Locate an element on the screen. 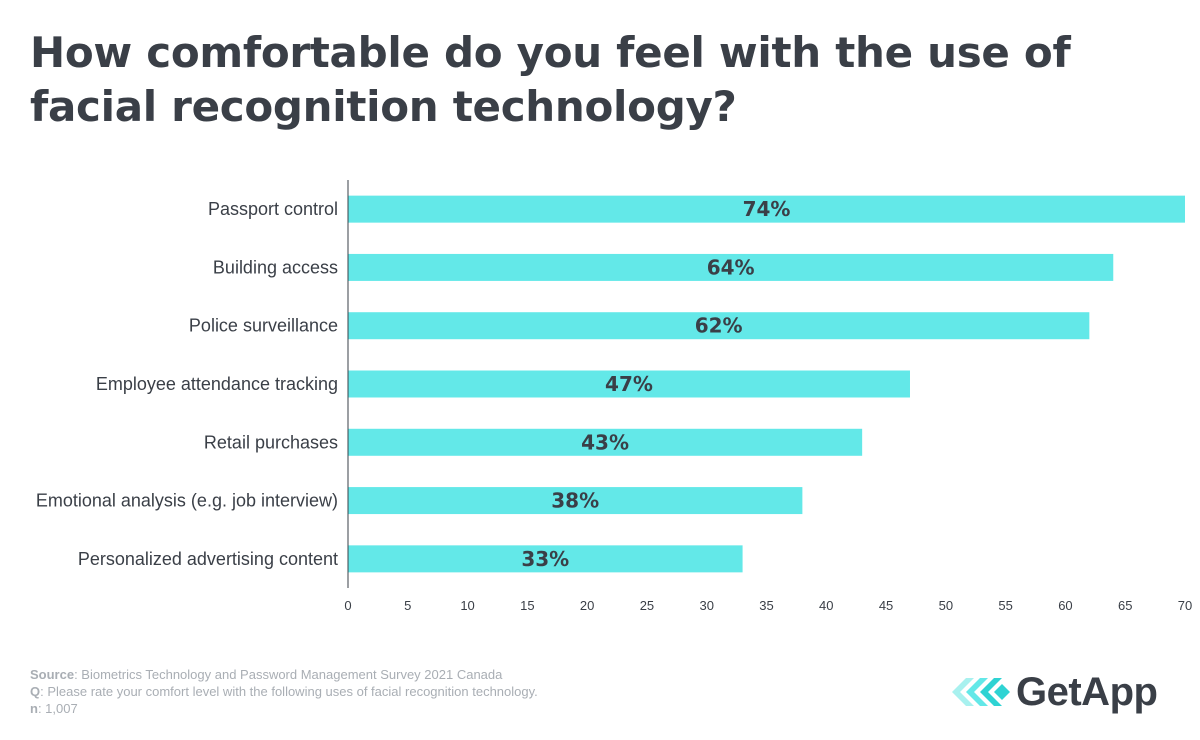 This screenshot has height=740, width=1200. category-label-3: Employee attendance tracking is located at coordinates (217, 384).